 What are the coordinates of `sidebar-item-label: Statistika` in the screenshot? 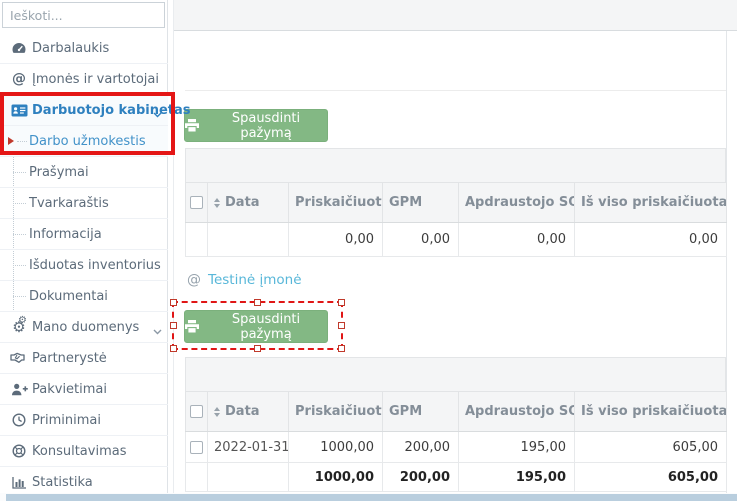 It's located at (62, 482).